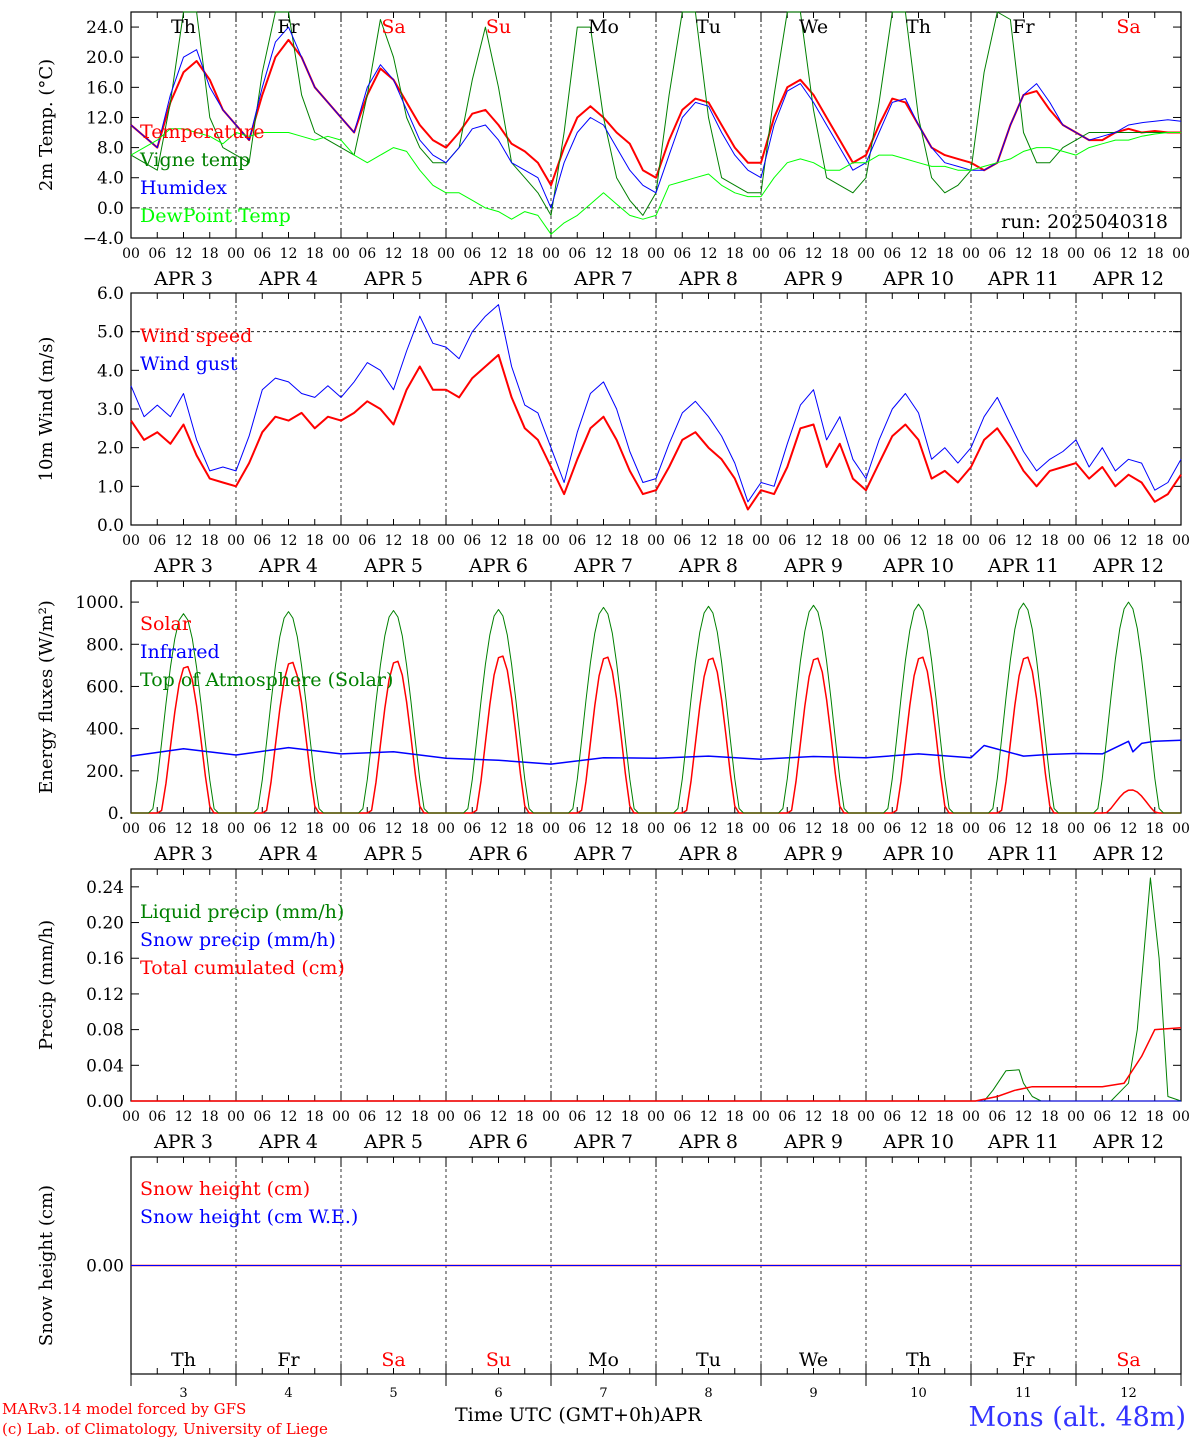 This screenshot has height=1440, width=1194. Describe the element at coordinates (918, 27) in the screenshot. I see `weekday-label: Th` at that location.